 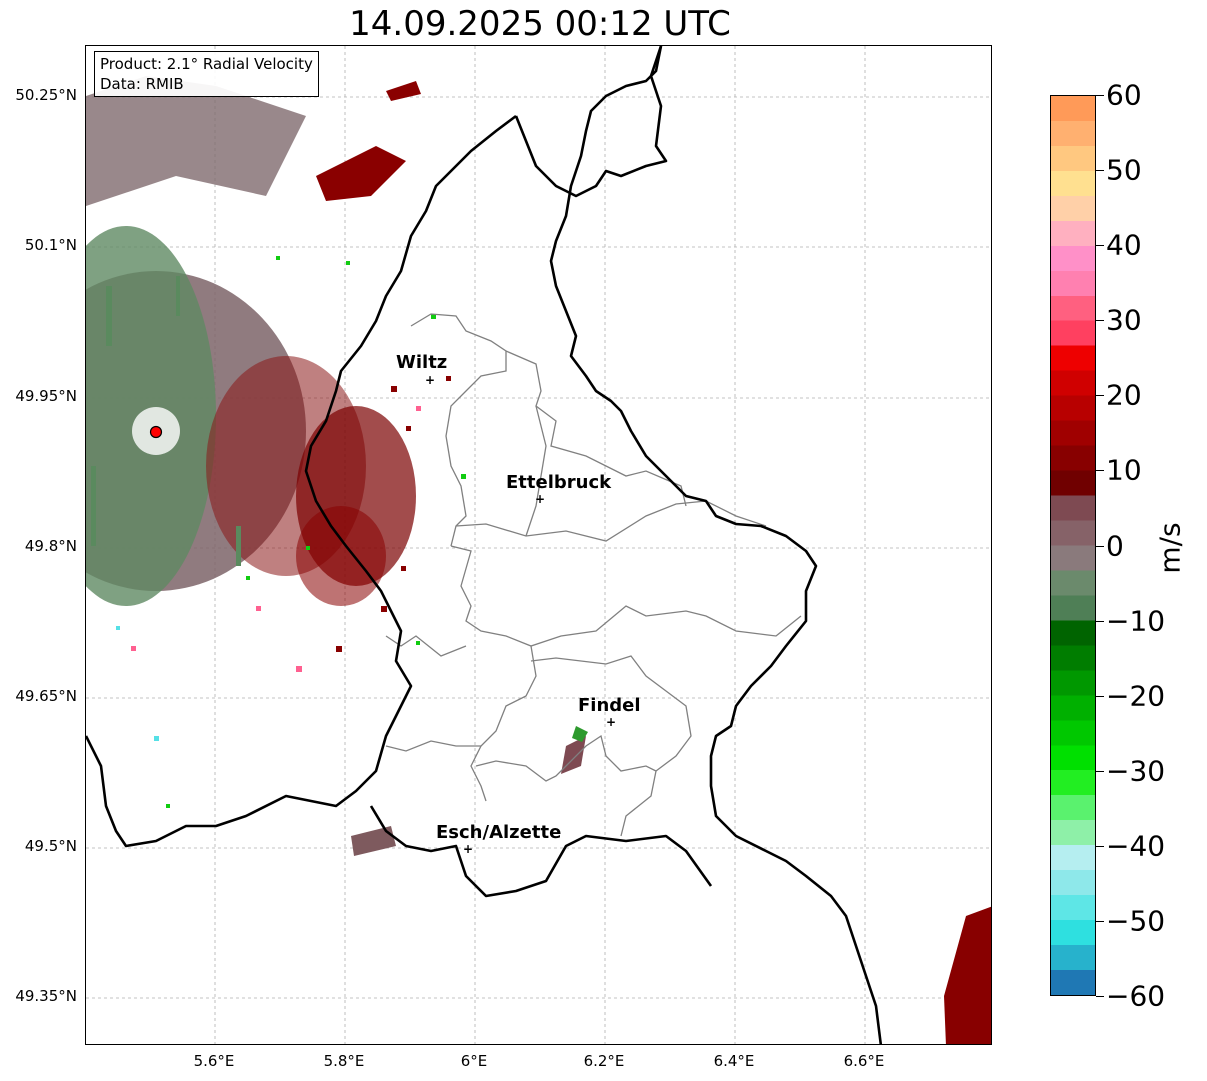 What do you see at coordinates (214, 1061) in the screenshot?
I see `lon-label: 5.6°E` at bounding box center [214, 1061].